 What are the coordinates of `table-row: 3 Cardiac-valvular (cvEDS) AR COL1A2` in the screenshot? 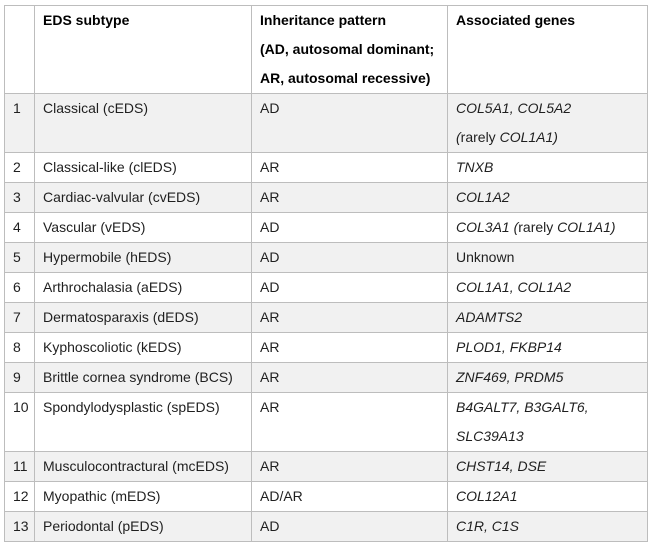 It's located at (326, 197).